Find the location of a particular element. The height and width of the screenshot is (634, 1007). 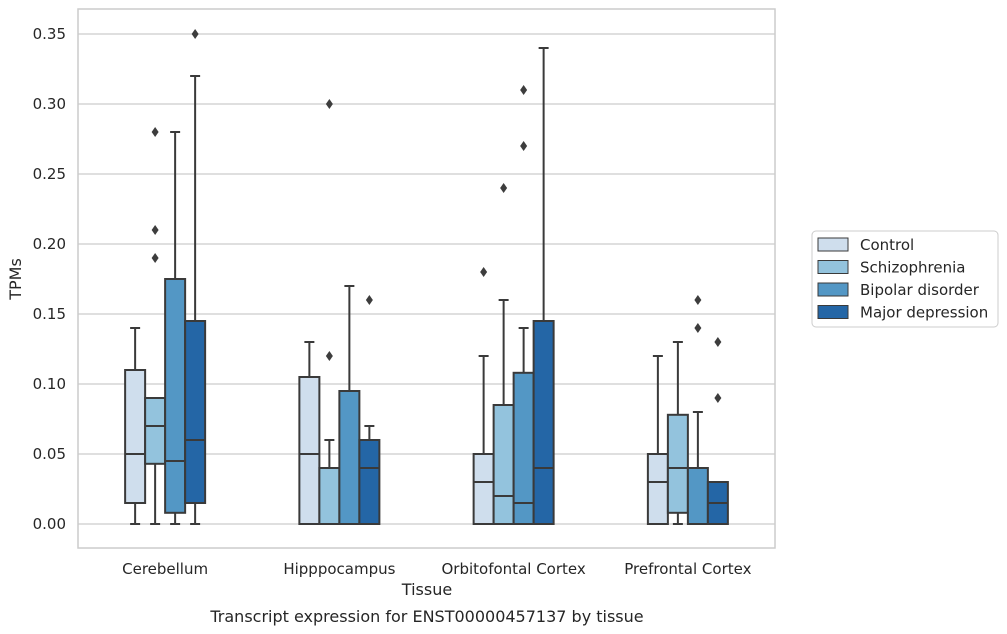

legend-label: Major depression is located at coordinates (924, 313).